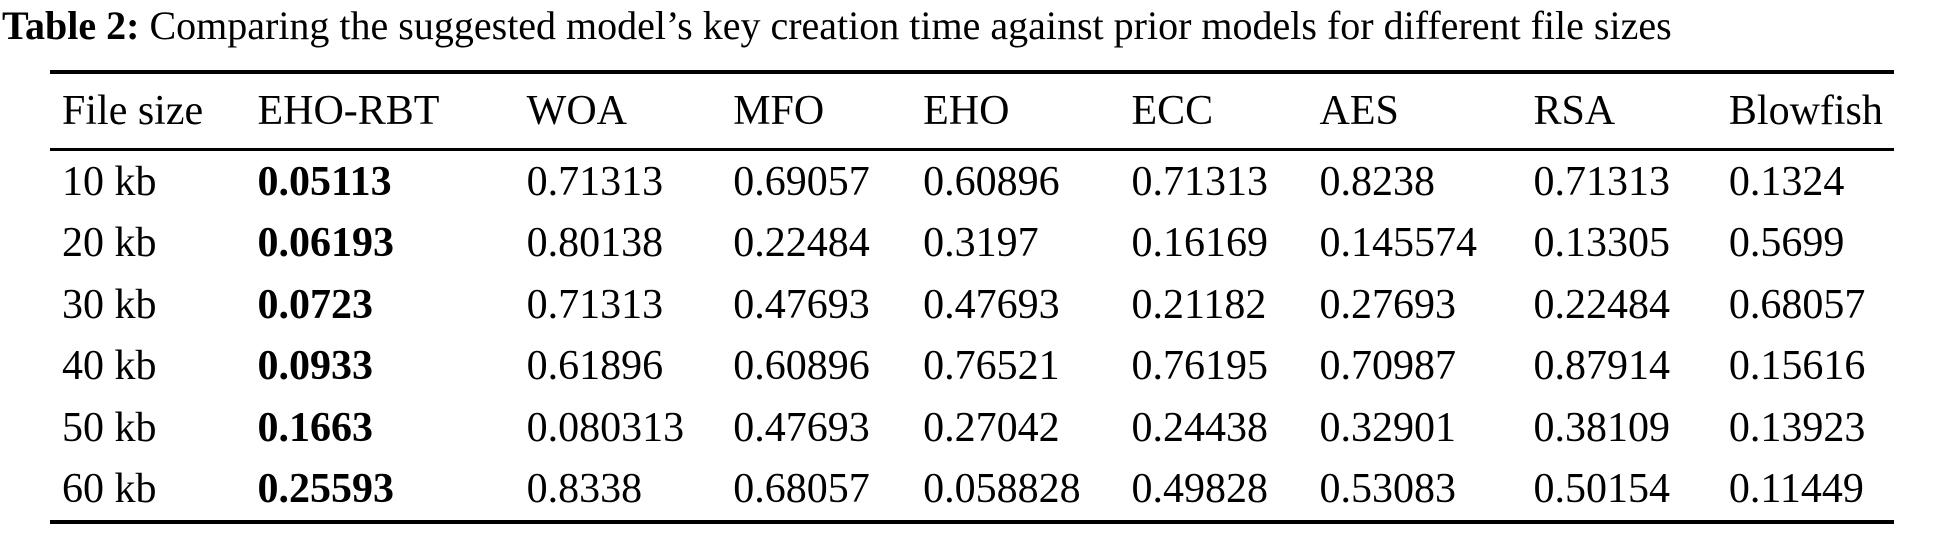 Image resolution: width=1954 pixels, height=533 pixels. Describe the element at coordinates (1601, 427) in the screenshot. I see `value-cell-rsa: 0.38109` at that location.